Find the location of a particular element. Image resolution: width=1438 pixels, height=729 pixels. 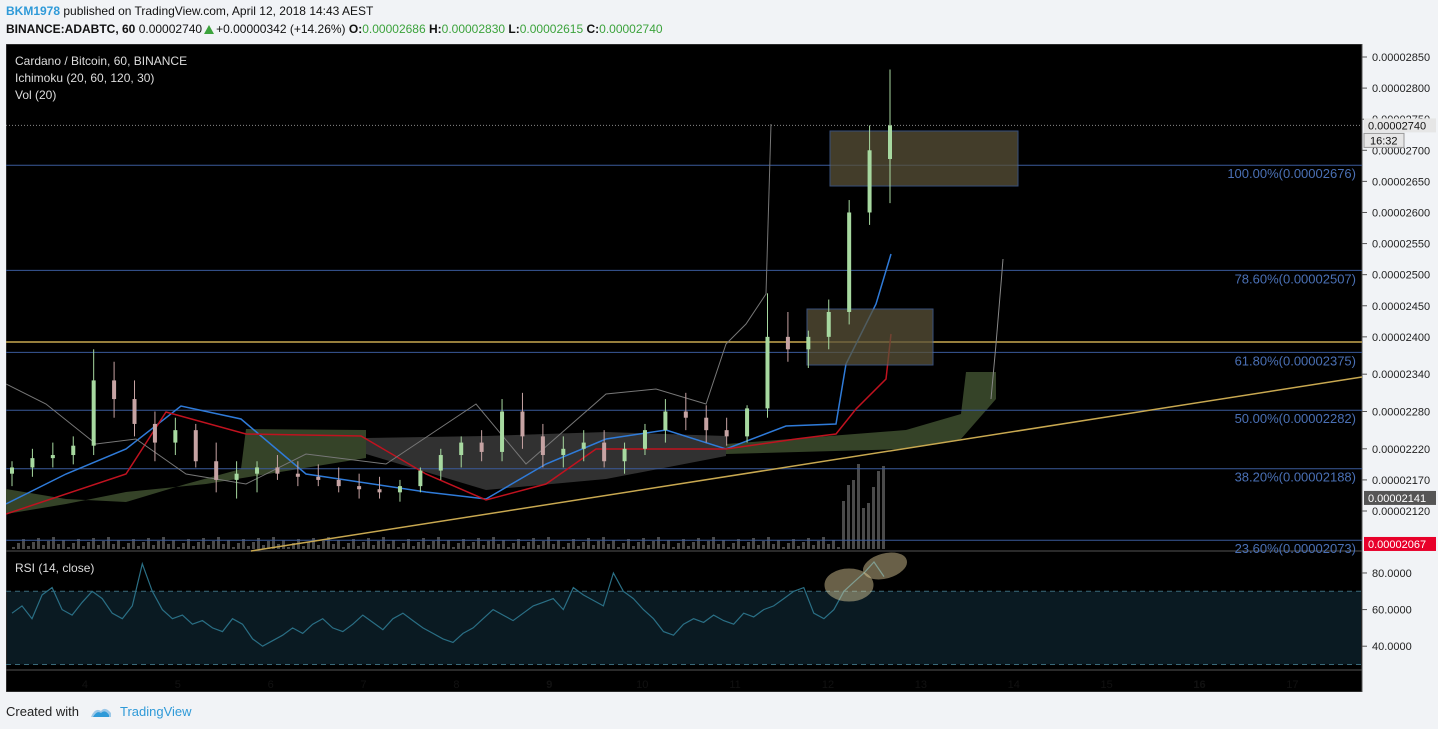

price-change: +0.00000342 (+14.26%) is located at coordinates (281, 29).